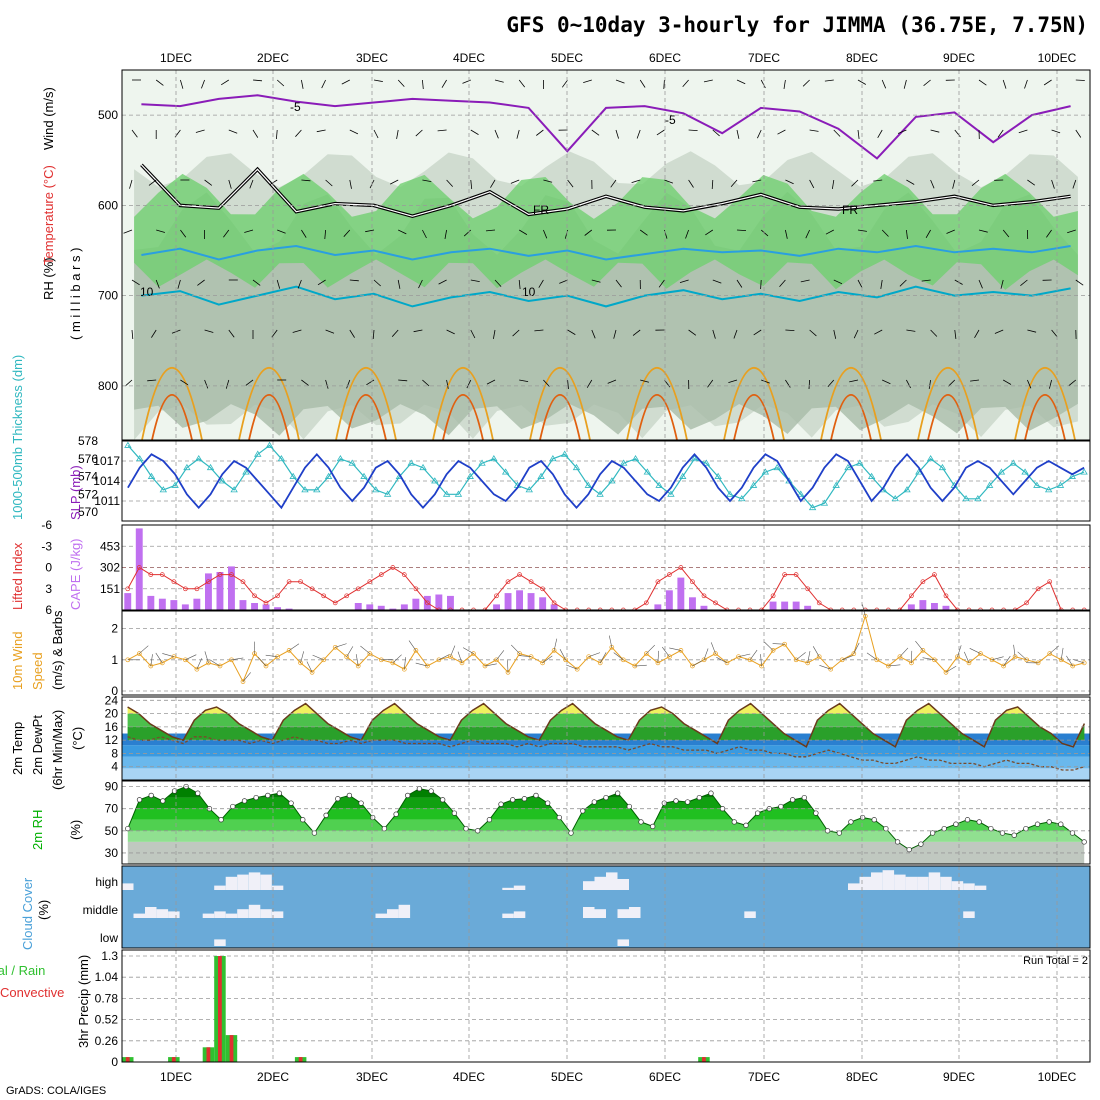  Describe the element at coordinates (56, 1091) in the screenshot. I see `credit-text: GrADS: COLA/IGES` at that location.